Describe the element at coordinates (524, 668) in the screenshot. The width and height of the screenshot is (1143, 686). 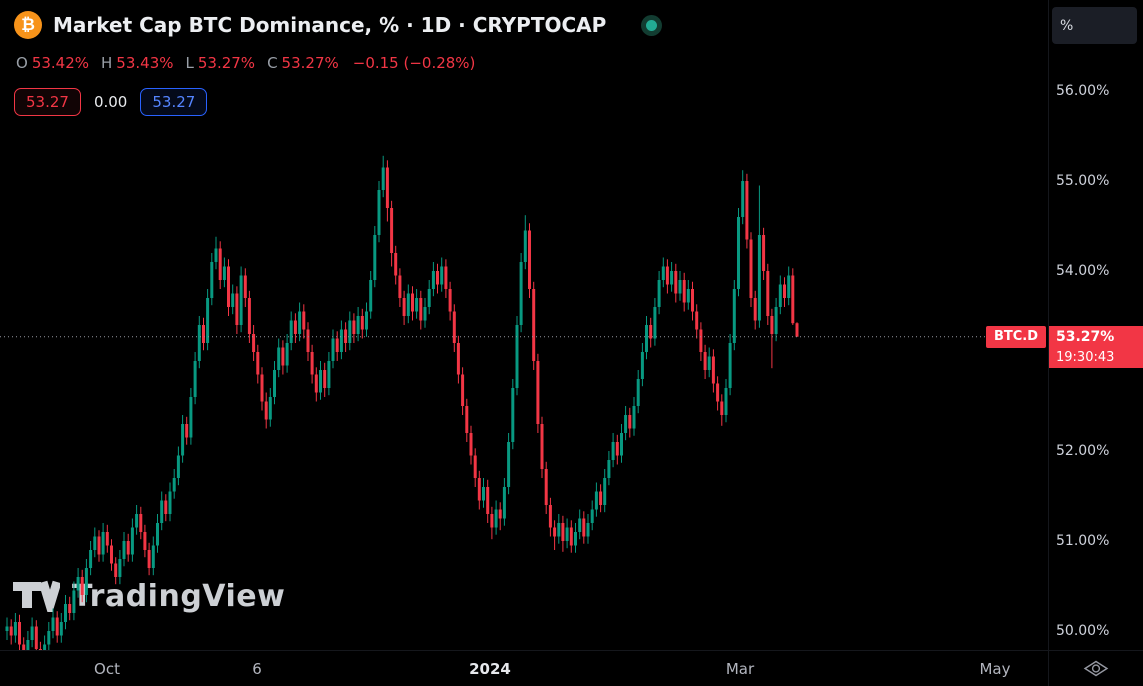
I see `time-axis: Oct 6 2024 Mar May` at that location.